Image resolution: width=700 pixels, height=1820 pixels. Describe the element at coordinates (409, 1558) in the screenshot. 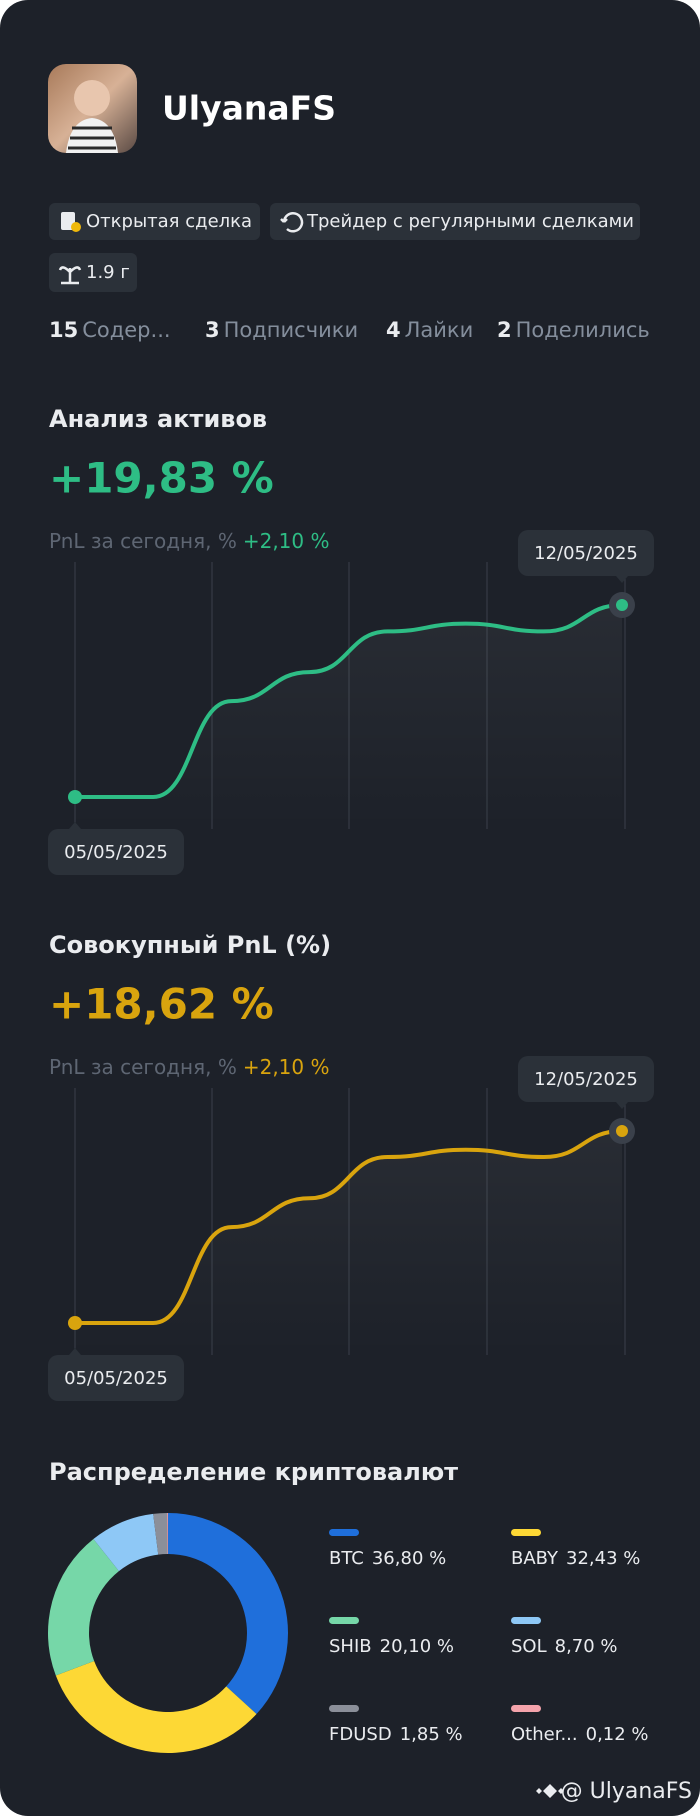

I see `legend-value: 36,80 %` at that location.